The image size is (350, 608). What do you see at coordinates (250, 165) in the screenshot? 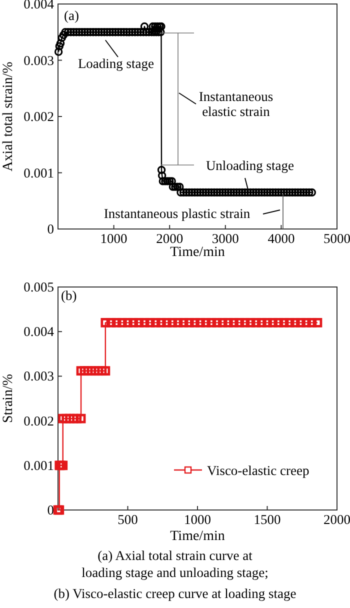
I see `annotation: Unloading stage` at bounding box center [250, 165].